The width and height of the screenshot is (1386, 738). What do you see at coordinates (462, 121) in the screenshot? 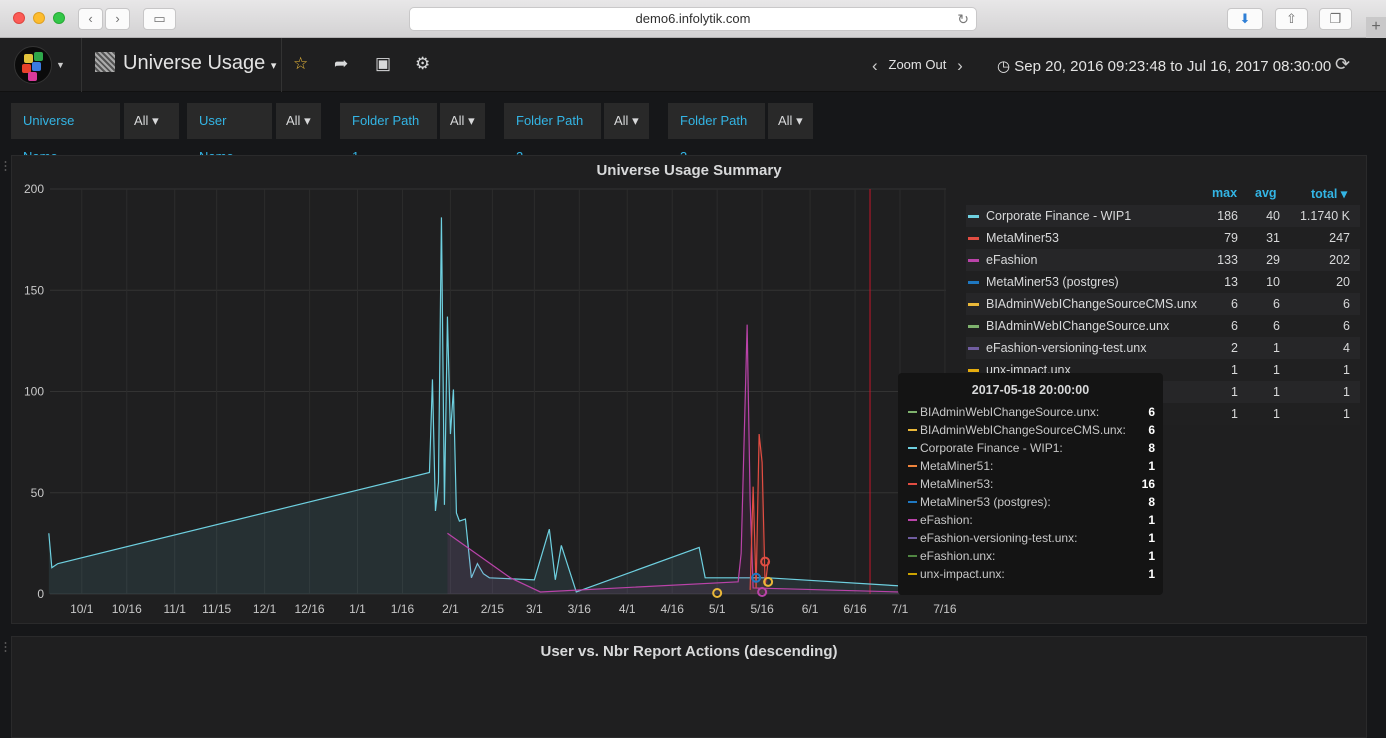
I see `var-folder-path-1-select: All ▾` at bounding box center [462, 121].